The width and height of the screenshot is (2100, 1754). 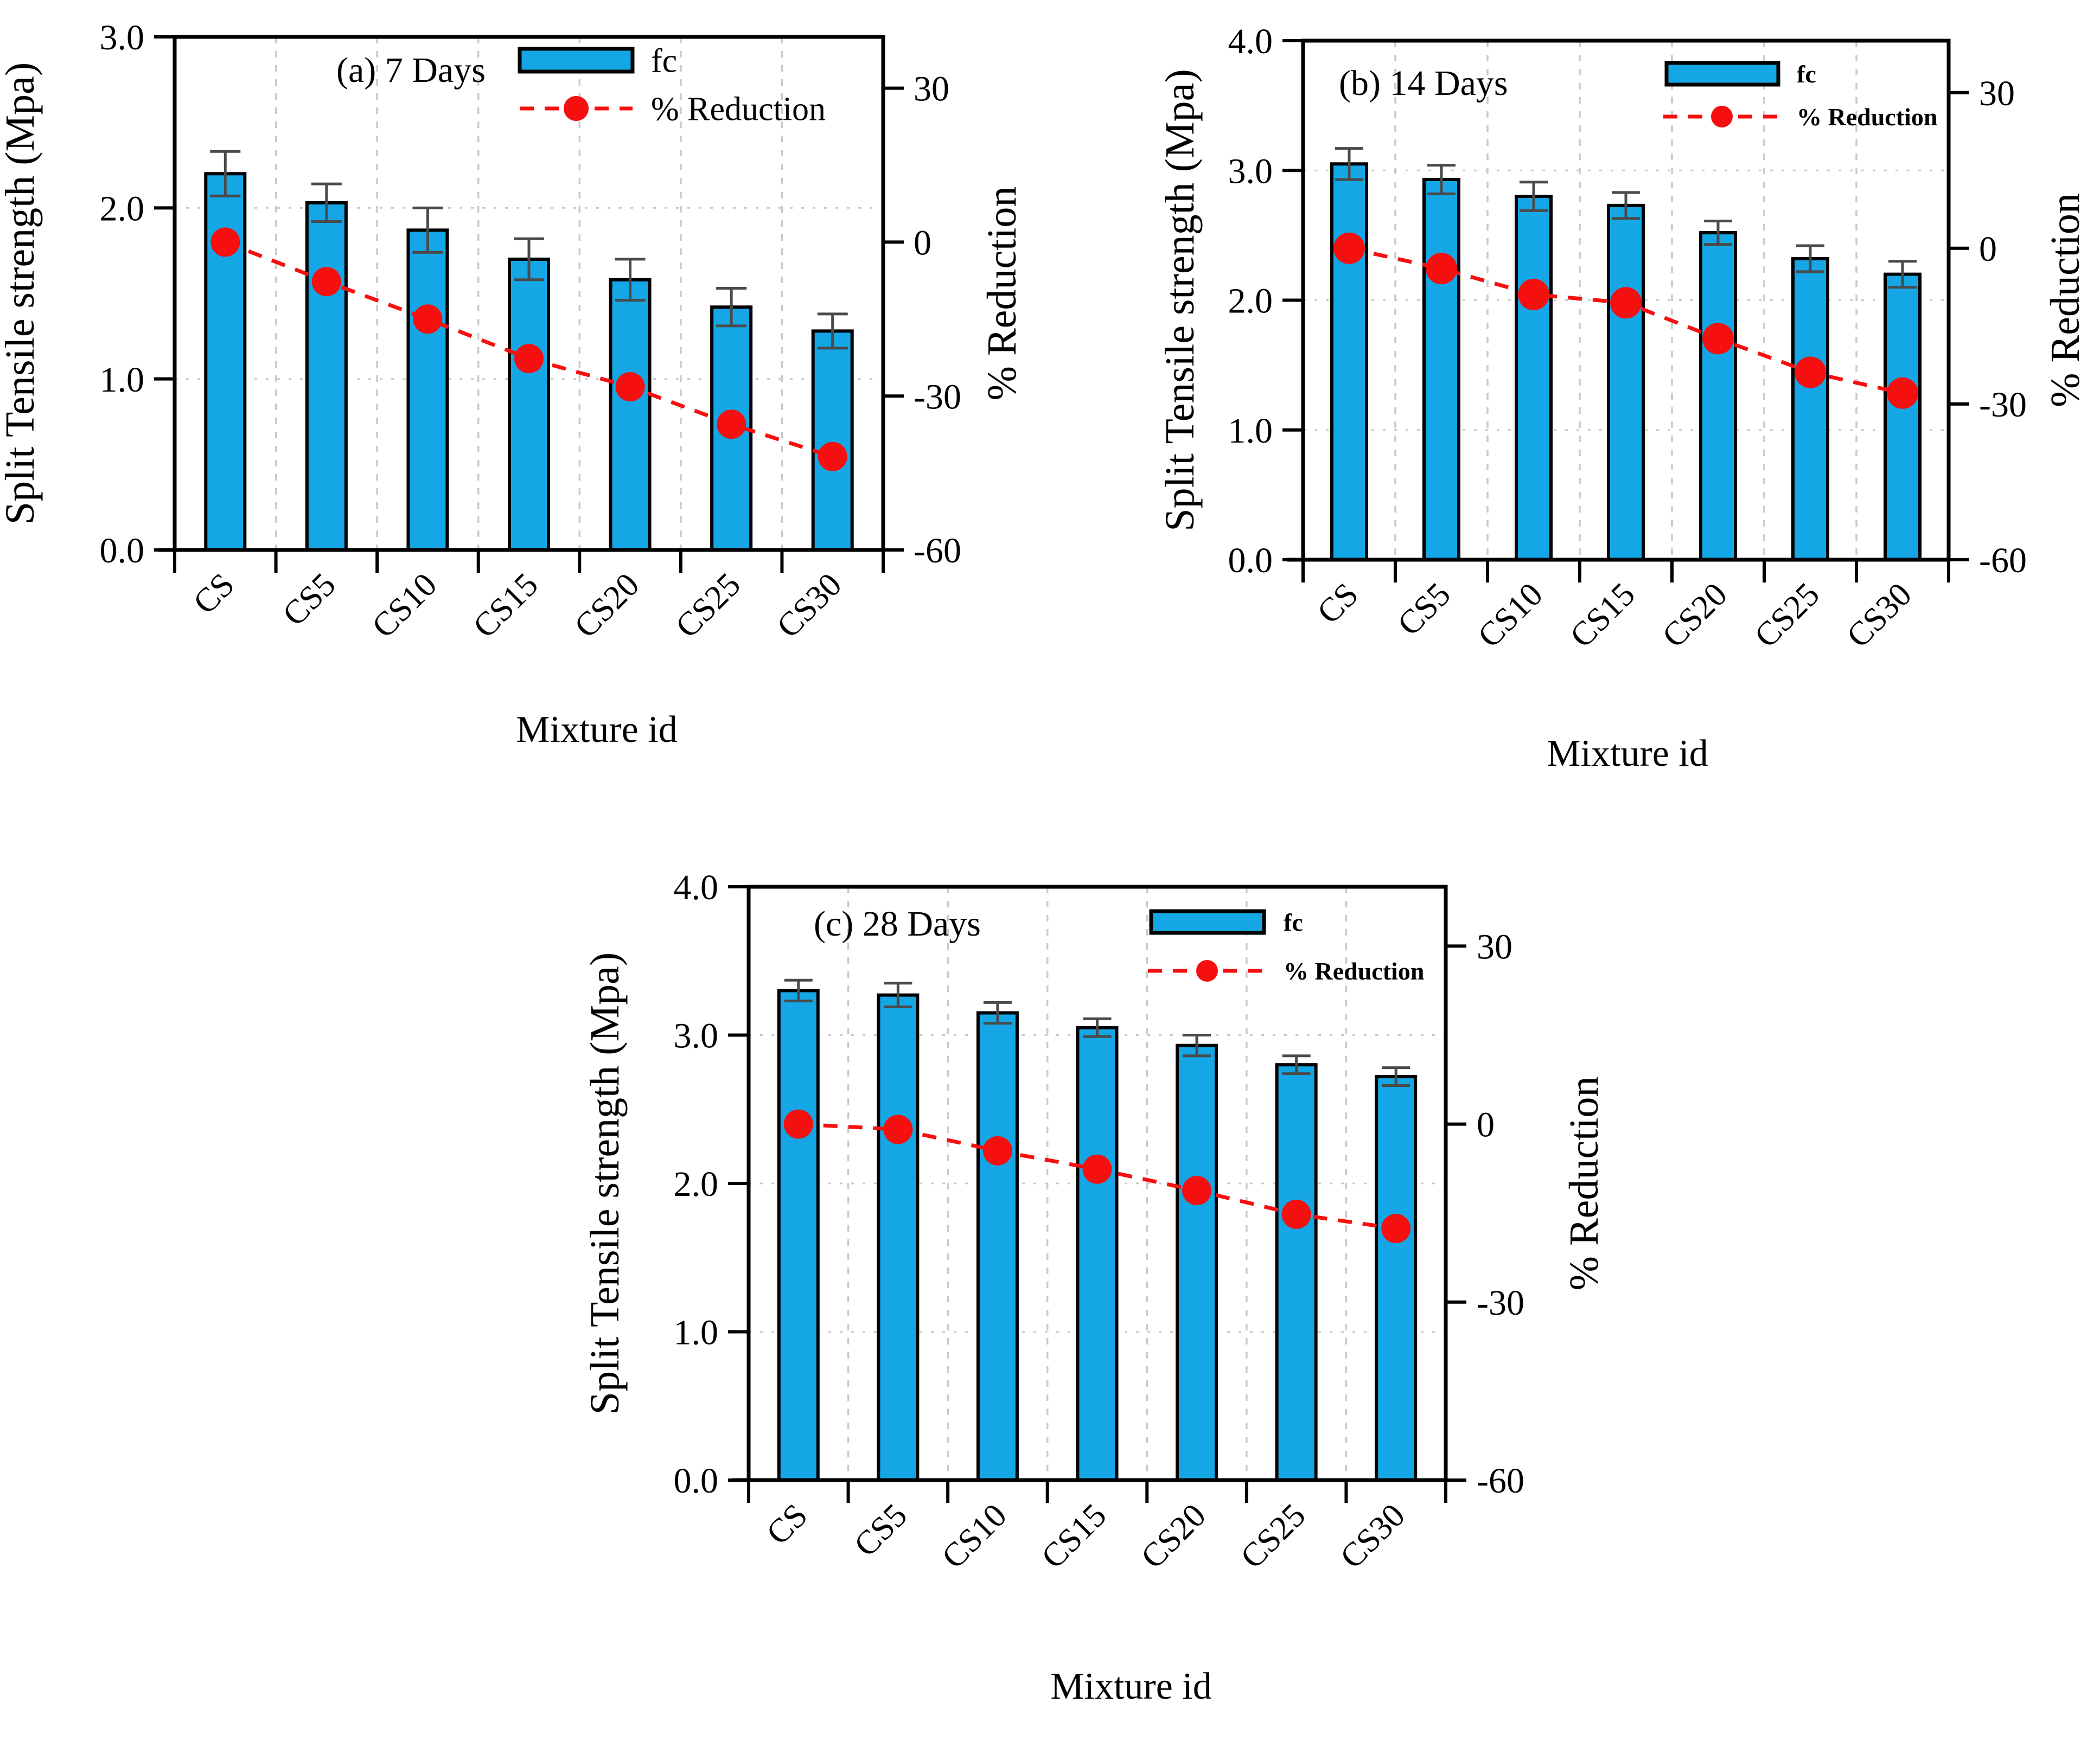 I want to click on legend-bar-swatch, so click(x=576, y=60).